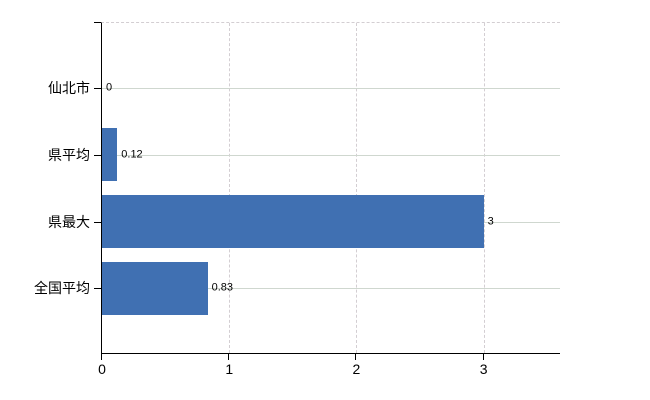  I want to click on y-axis-top-tick, so click(97, 22).